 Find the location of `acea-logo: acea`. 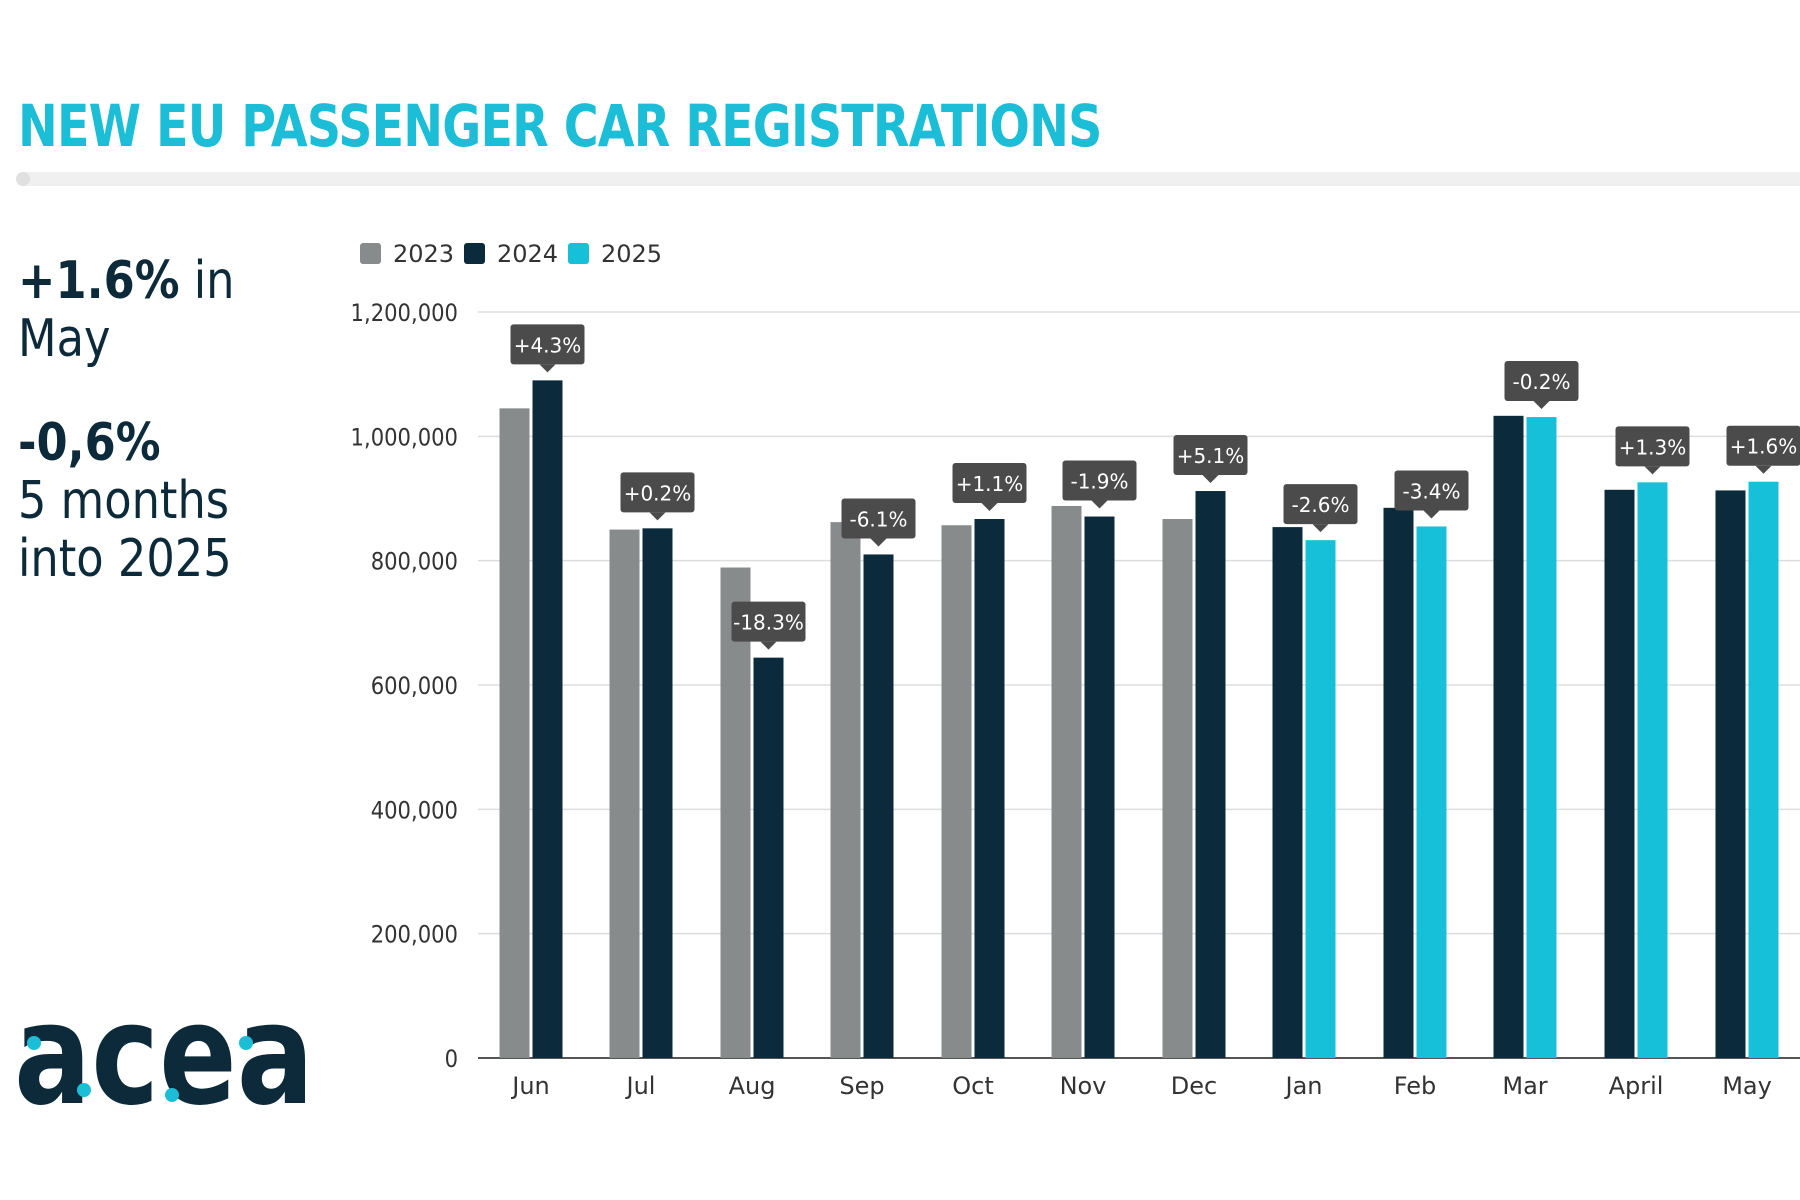

acea-logo: acea is located at coordinates (169, 1055).